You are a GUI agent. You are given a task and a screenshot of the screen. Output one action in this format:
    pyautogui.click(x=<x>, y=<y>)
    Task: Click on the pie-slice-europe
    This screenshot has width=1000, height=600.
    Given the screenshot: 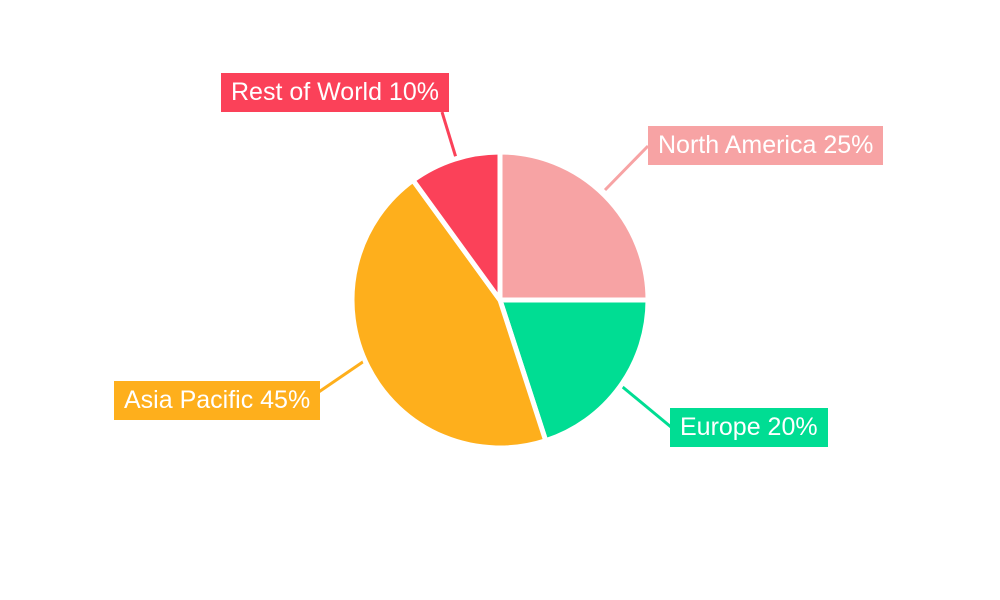 What is the action you would take?
    pyautogui.click(x=574, y=370)
    